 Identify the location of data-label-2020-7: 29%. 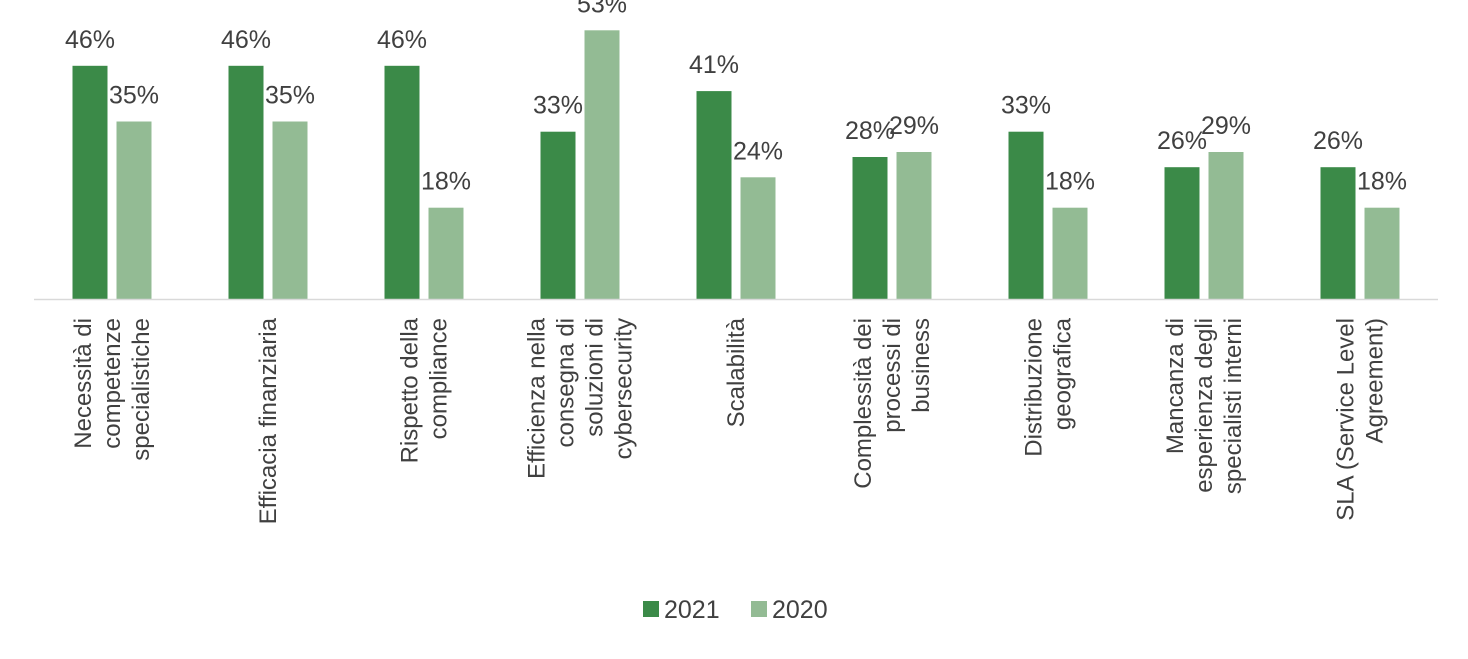
(1226, 126).